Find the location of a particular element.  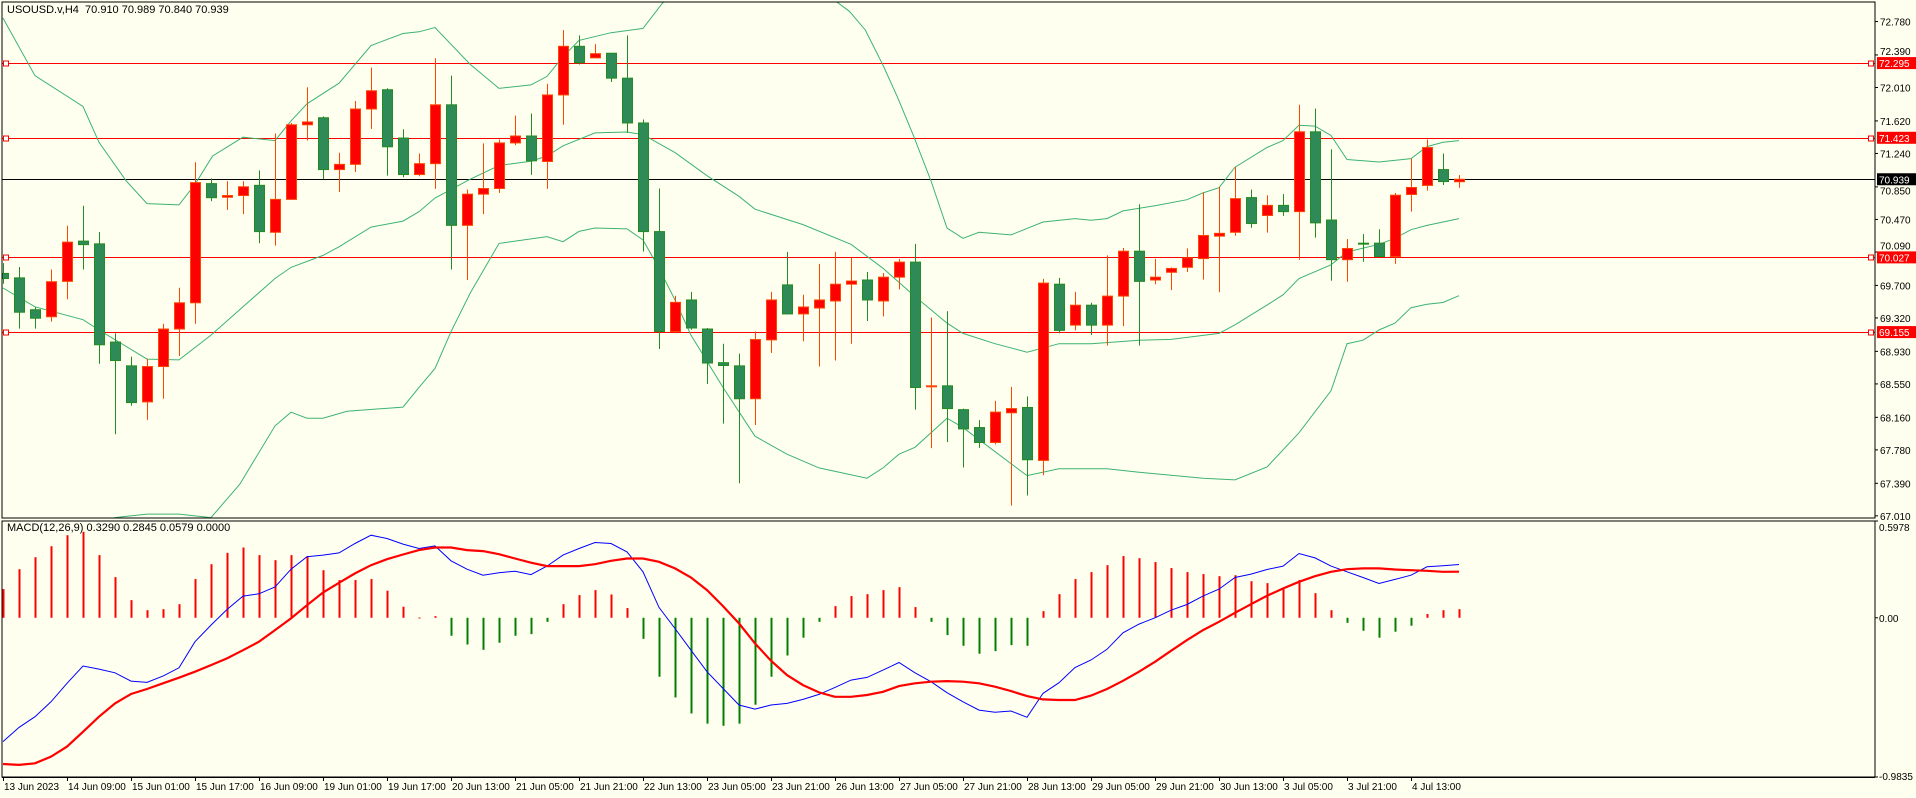

macd-axis-label-zero: 0.00 is located at coordinates (1889, 619).